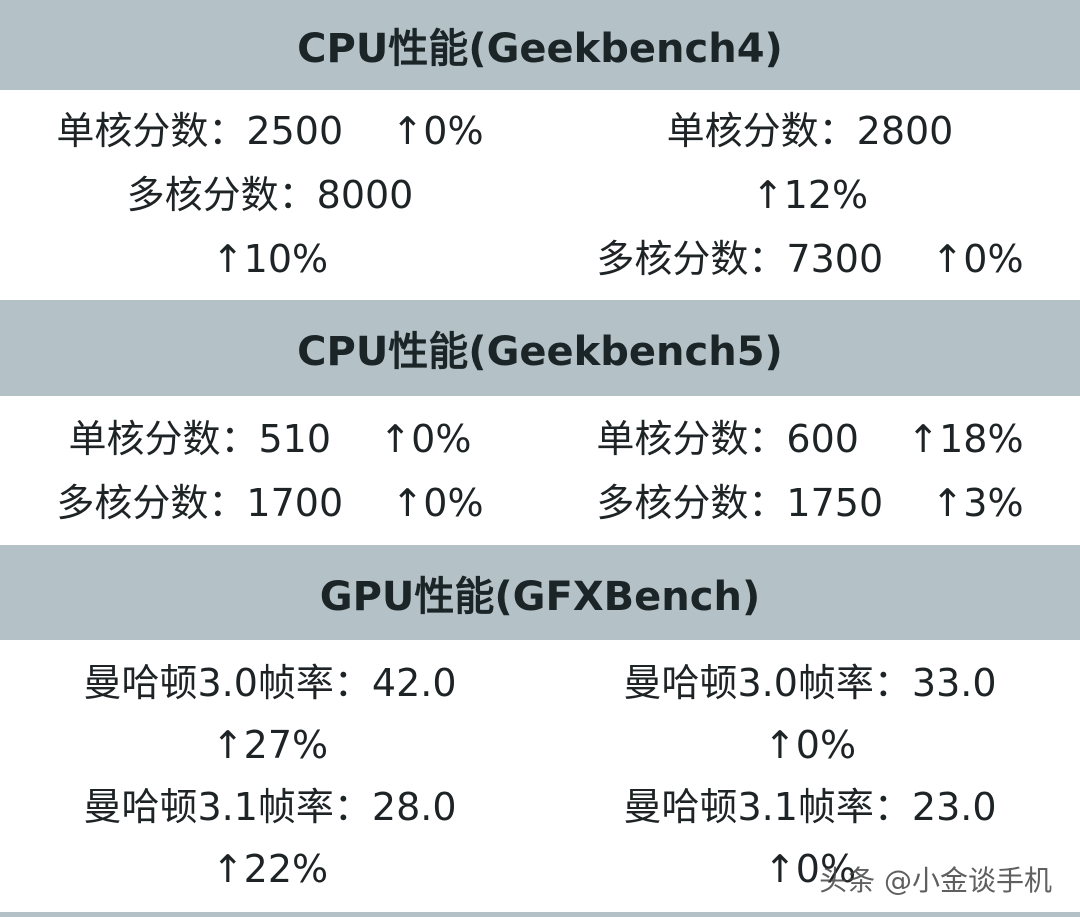  I want to click on score-line: ↑22%, so click(270, 869).